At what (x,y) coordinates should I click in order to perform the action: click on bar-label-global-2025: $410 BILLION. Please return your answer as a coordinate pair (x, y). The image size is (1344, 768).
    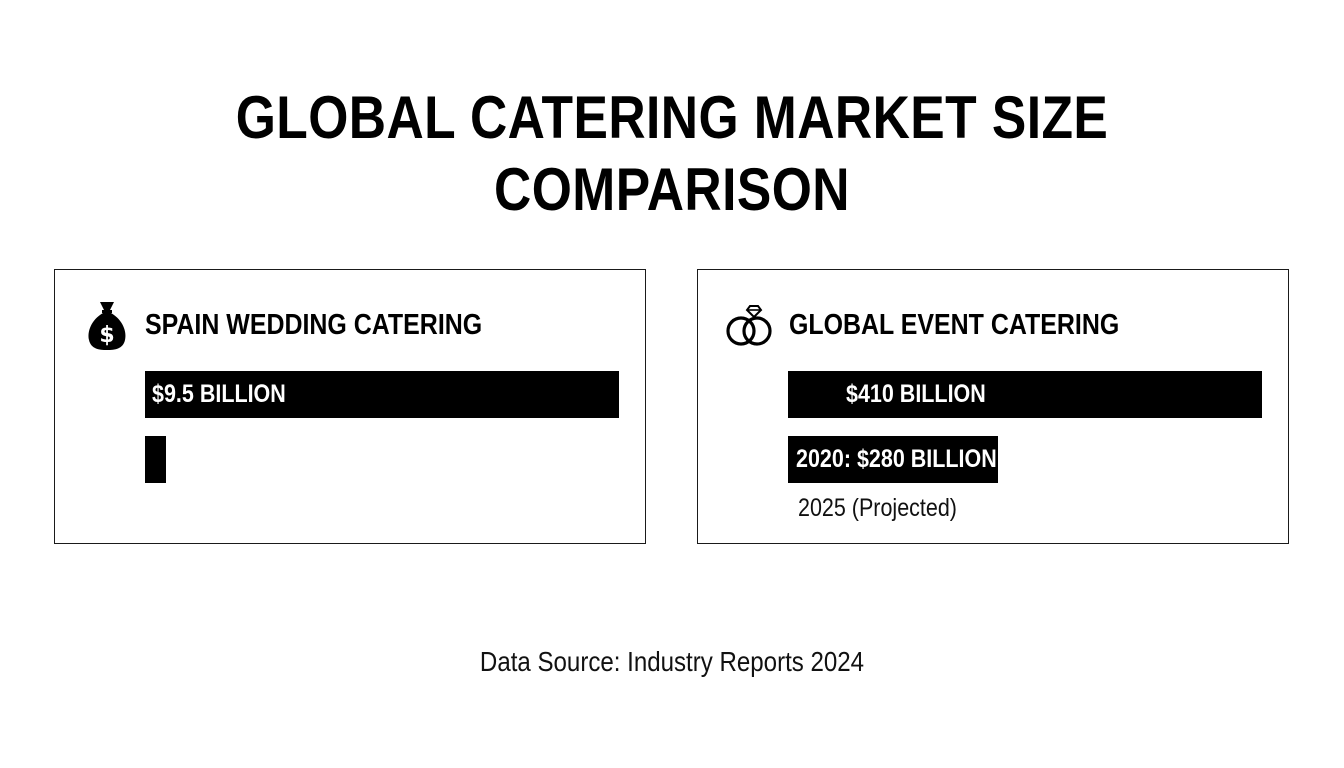
    Looking at the image, I should click on (916, 394).